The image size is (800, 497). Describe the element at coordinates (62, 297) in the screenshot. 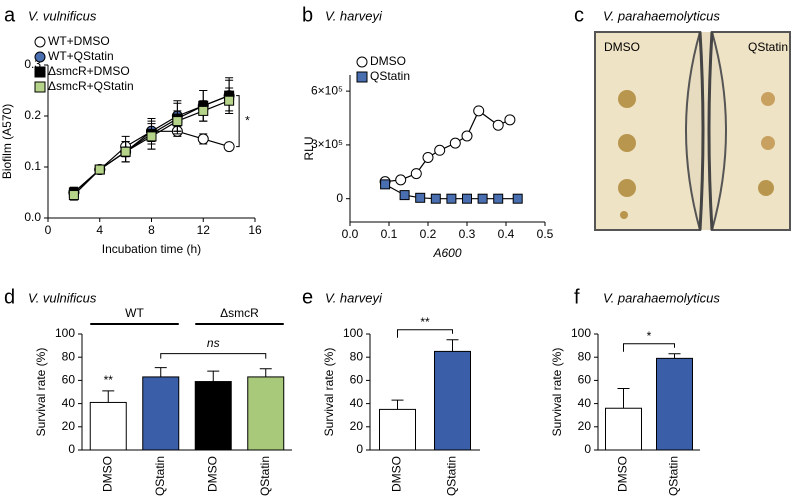

I see `panel-title: V. vulnificus` at that location.